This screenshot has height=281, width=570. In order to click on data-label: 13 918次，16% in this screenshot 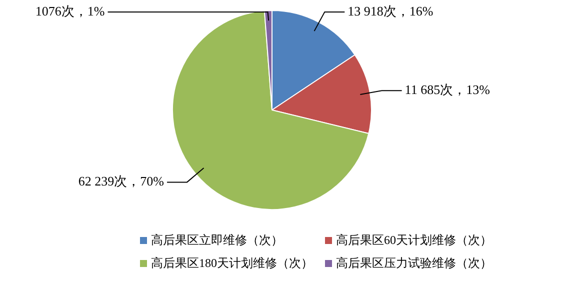, I will do `click(391, 10)`.